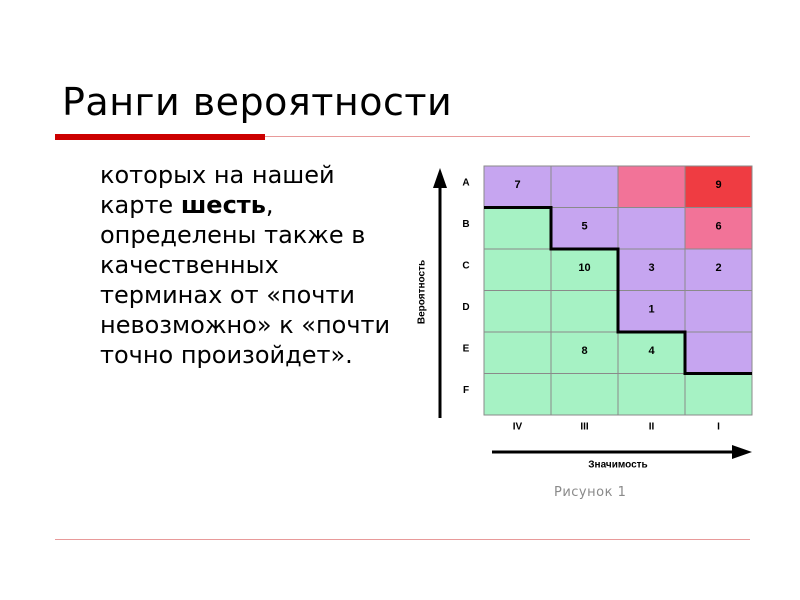 Image resolution: width=800 pixels, height=600 pixels. I want to click on row-label-b: B, so click(465, 224).